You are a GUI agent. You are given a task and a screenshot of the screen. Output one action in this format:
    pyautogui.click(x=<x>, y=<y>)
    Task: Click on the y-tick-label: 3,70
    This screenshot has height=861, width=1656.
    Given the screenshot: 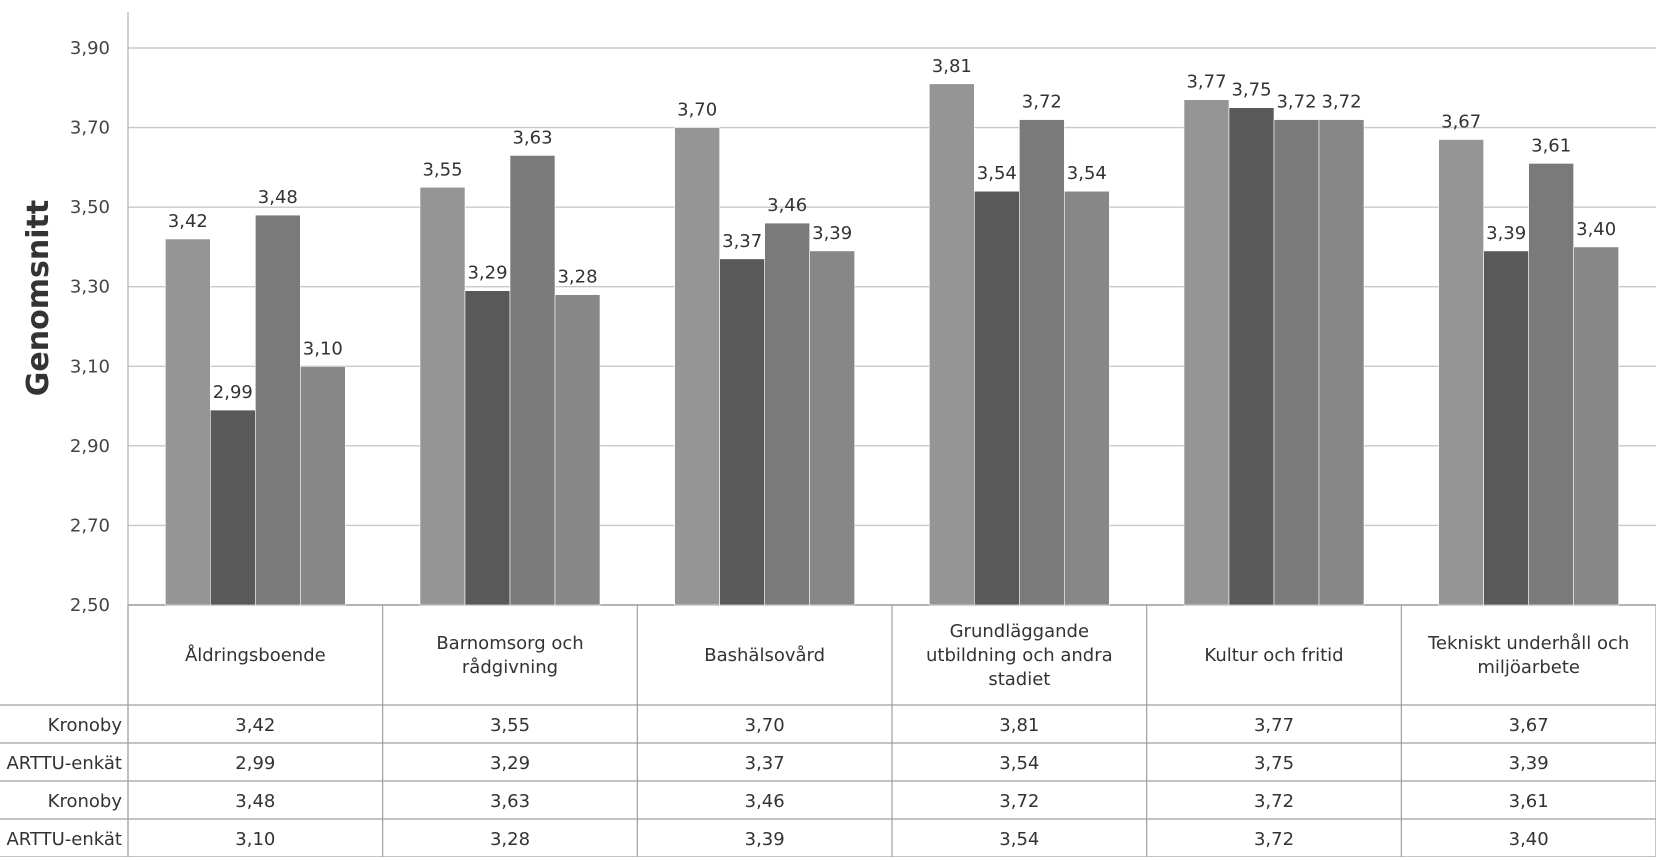 What is the action you would take?
    pyautogui.click(x=90, y=128)
    